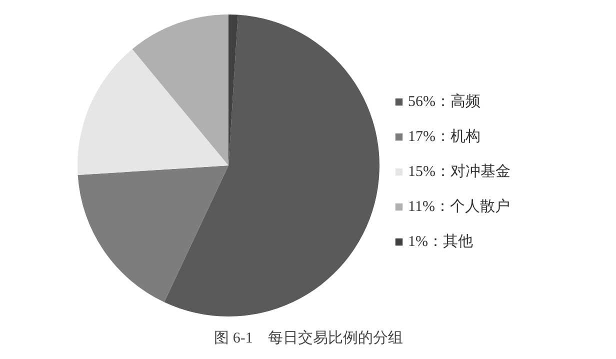  Describe the element at coordinates (308, 338) in the screenshot. I see `text: 图 6-1 每日交易比例的分组` at that location.